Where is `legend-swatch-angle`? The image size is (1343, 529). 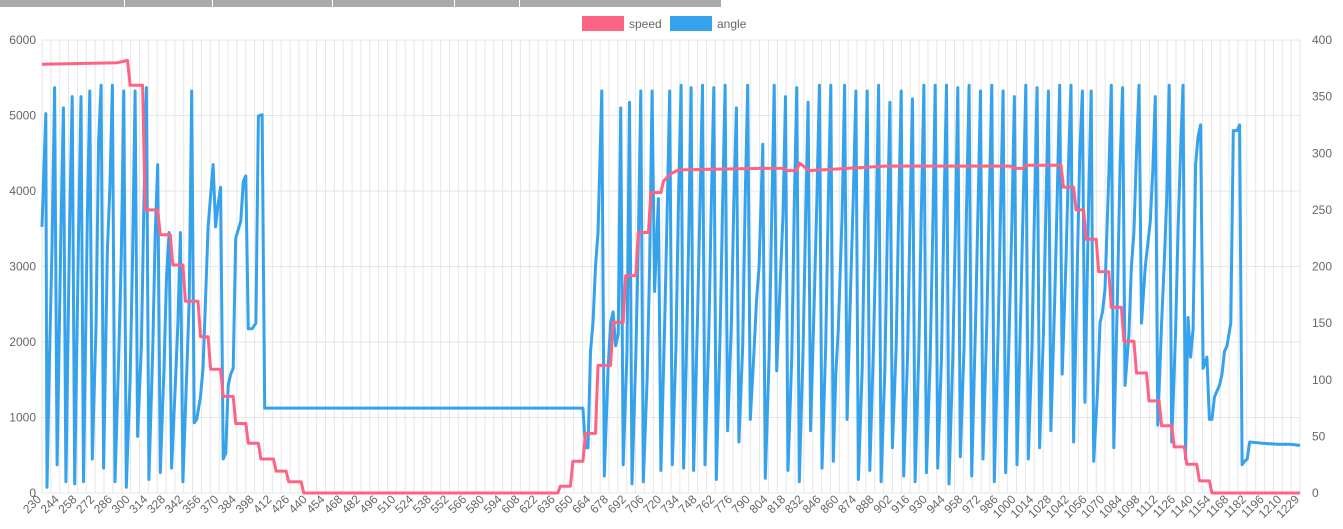
legend-swatch-angle is located at coordinates (691, 23).